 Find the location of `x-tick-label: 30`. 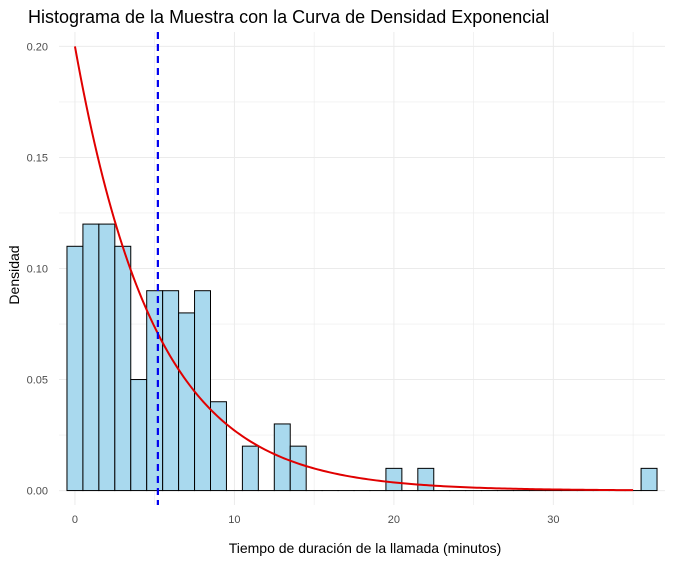

x-tick-label: 30 is located at coordinates (553, 520).